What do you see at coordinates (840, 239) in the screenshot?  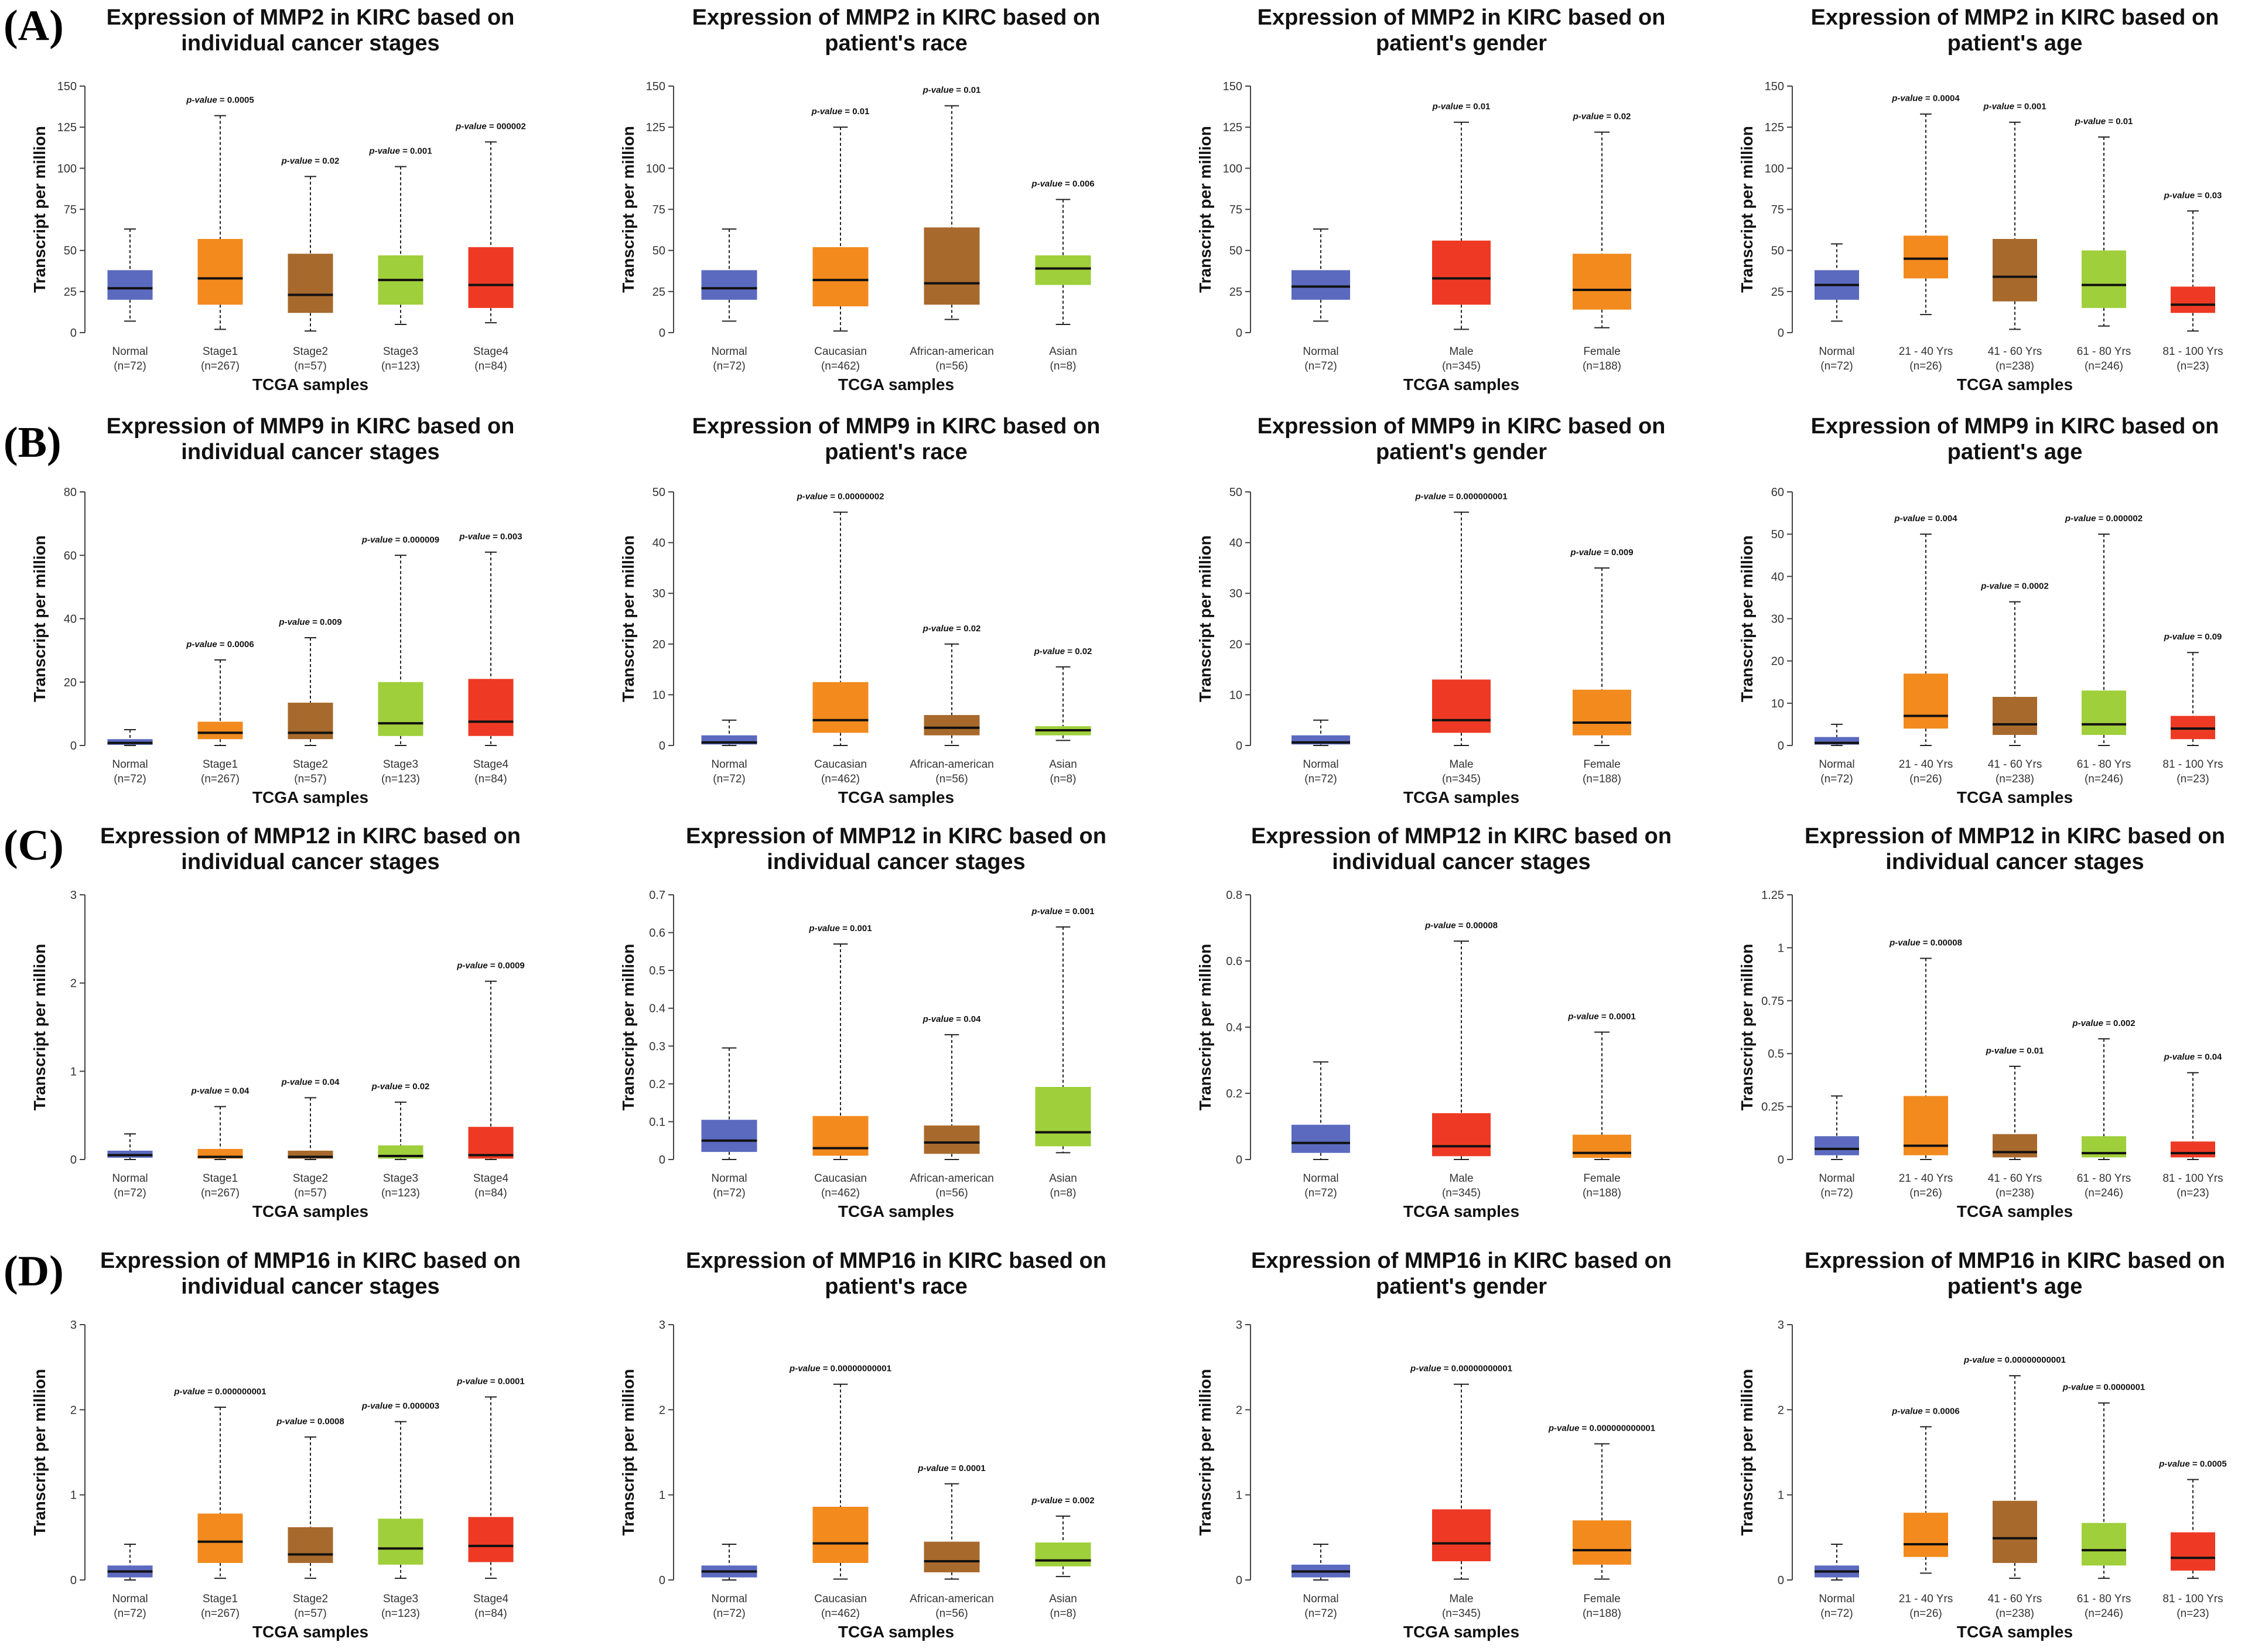 I see `box-caucasian: p-value = 0.01 Caucasian (n=462)` at bounding box center [840, 239].